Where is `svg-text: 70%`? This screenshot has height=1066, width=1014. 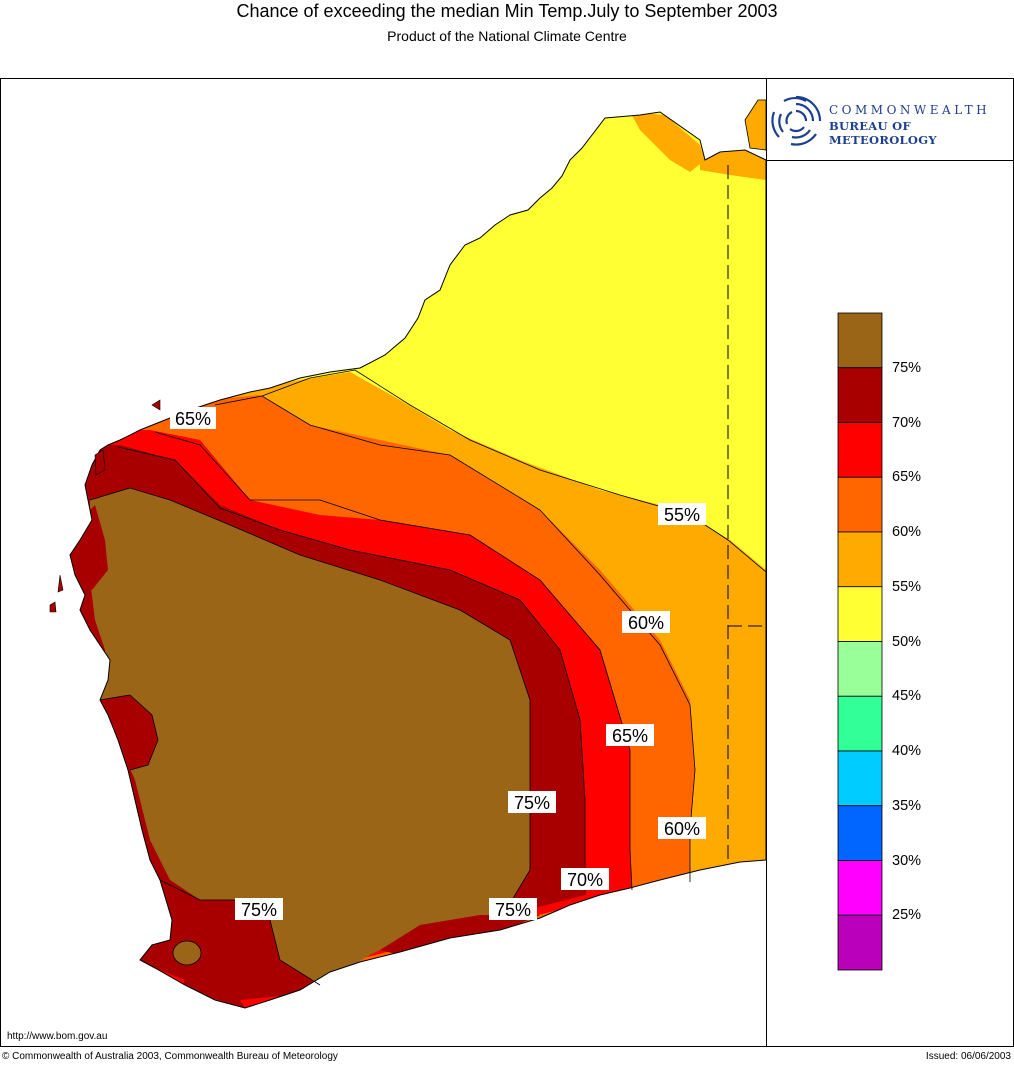 svg-text: 70% is located at coordinates (585, 880).